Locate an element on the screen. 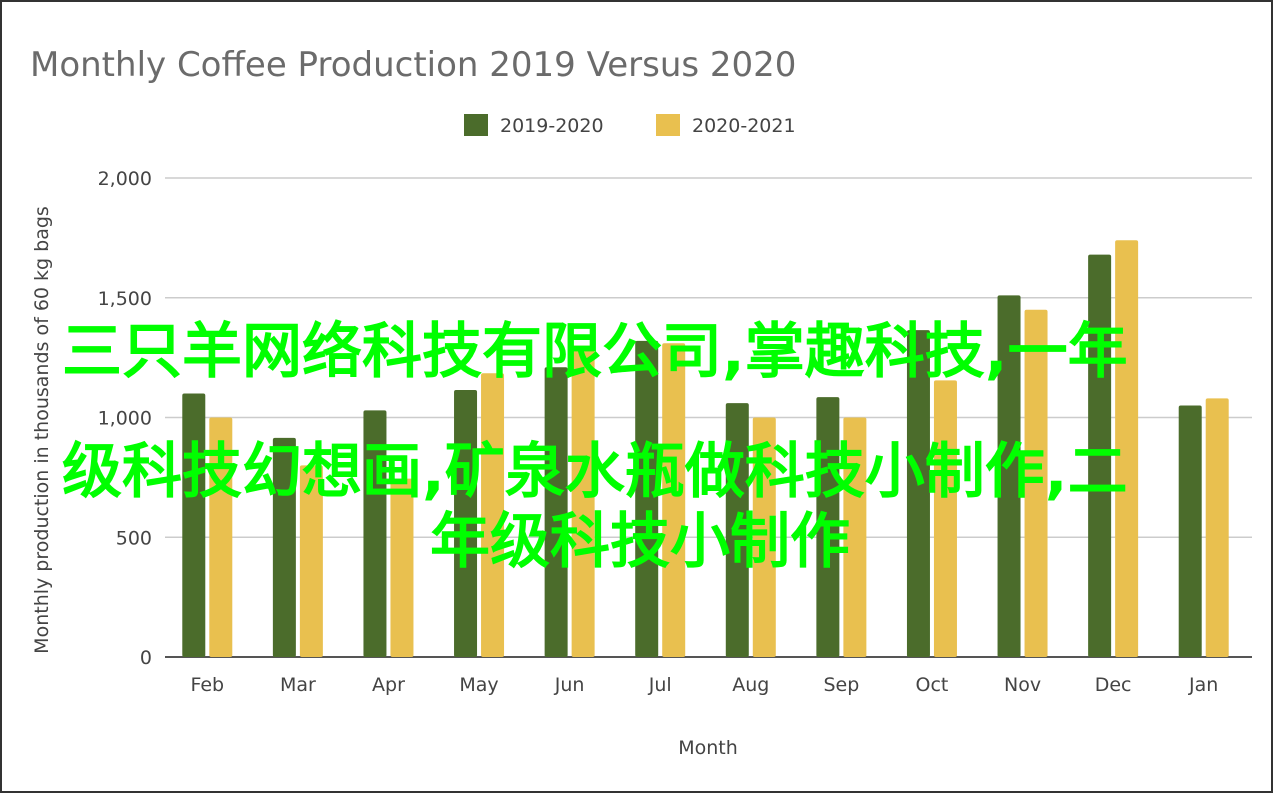 The image size is (1273, 793). x-tick-label: Aug is located at coordinates (750, 685).